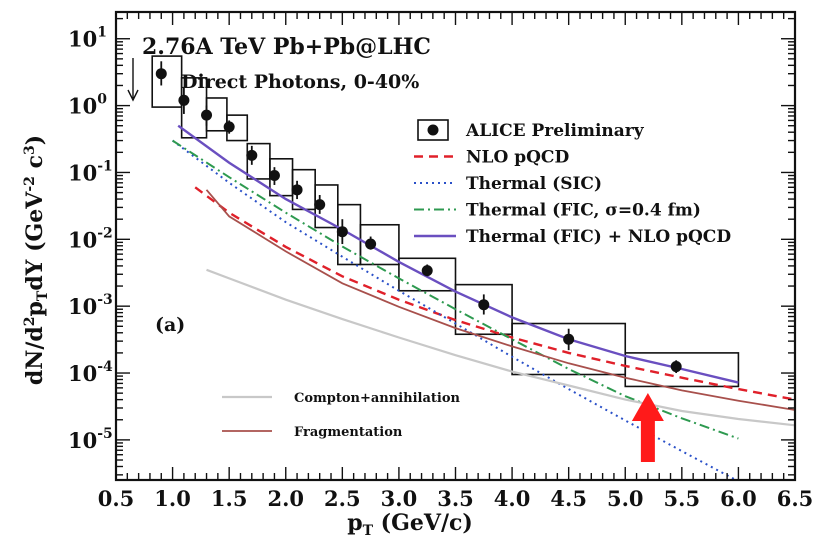 The image size is (821, 541). I want to click on red-arrow-annotation, so click(647, 427).